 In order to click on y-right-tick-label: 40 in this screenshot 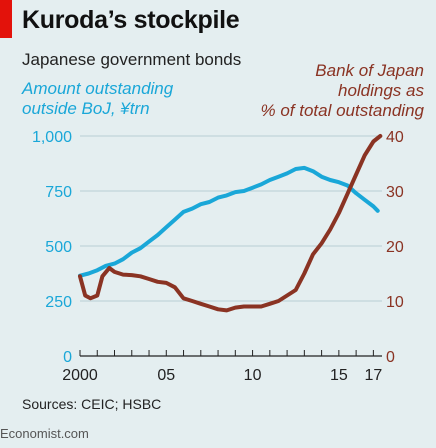, I will do `click(395, 137)`.